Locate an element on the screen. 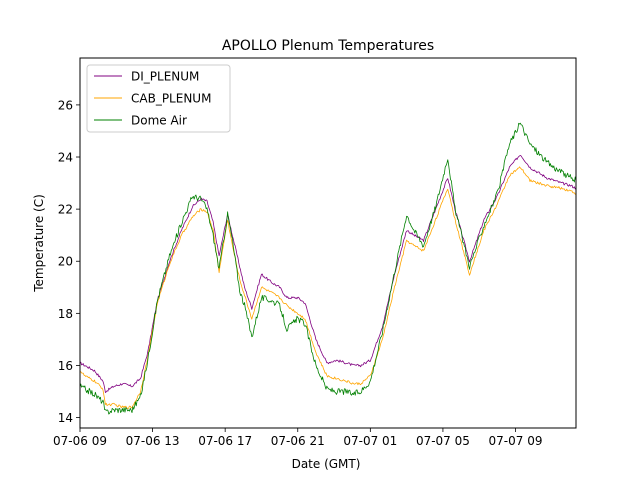  y-tick-label: 22 is located at coordinates (65, 210).